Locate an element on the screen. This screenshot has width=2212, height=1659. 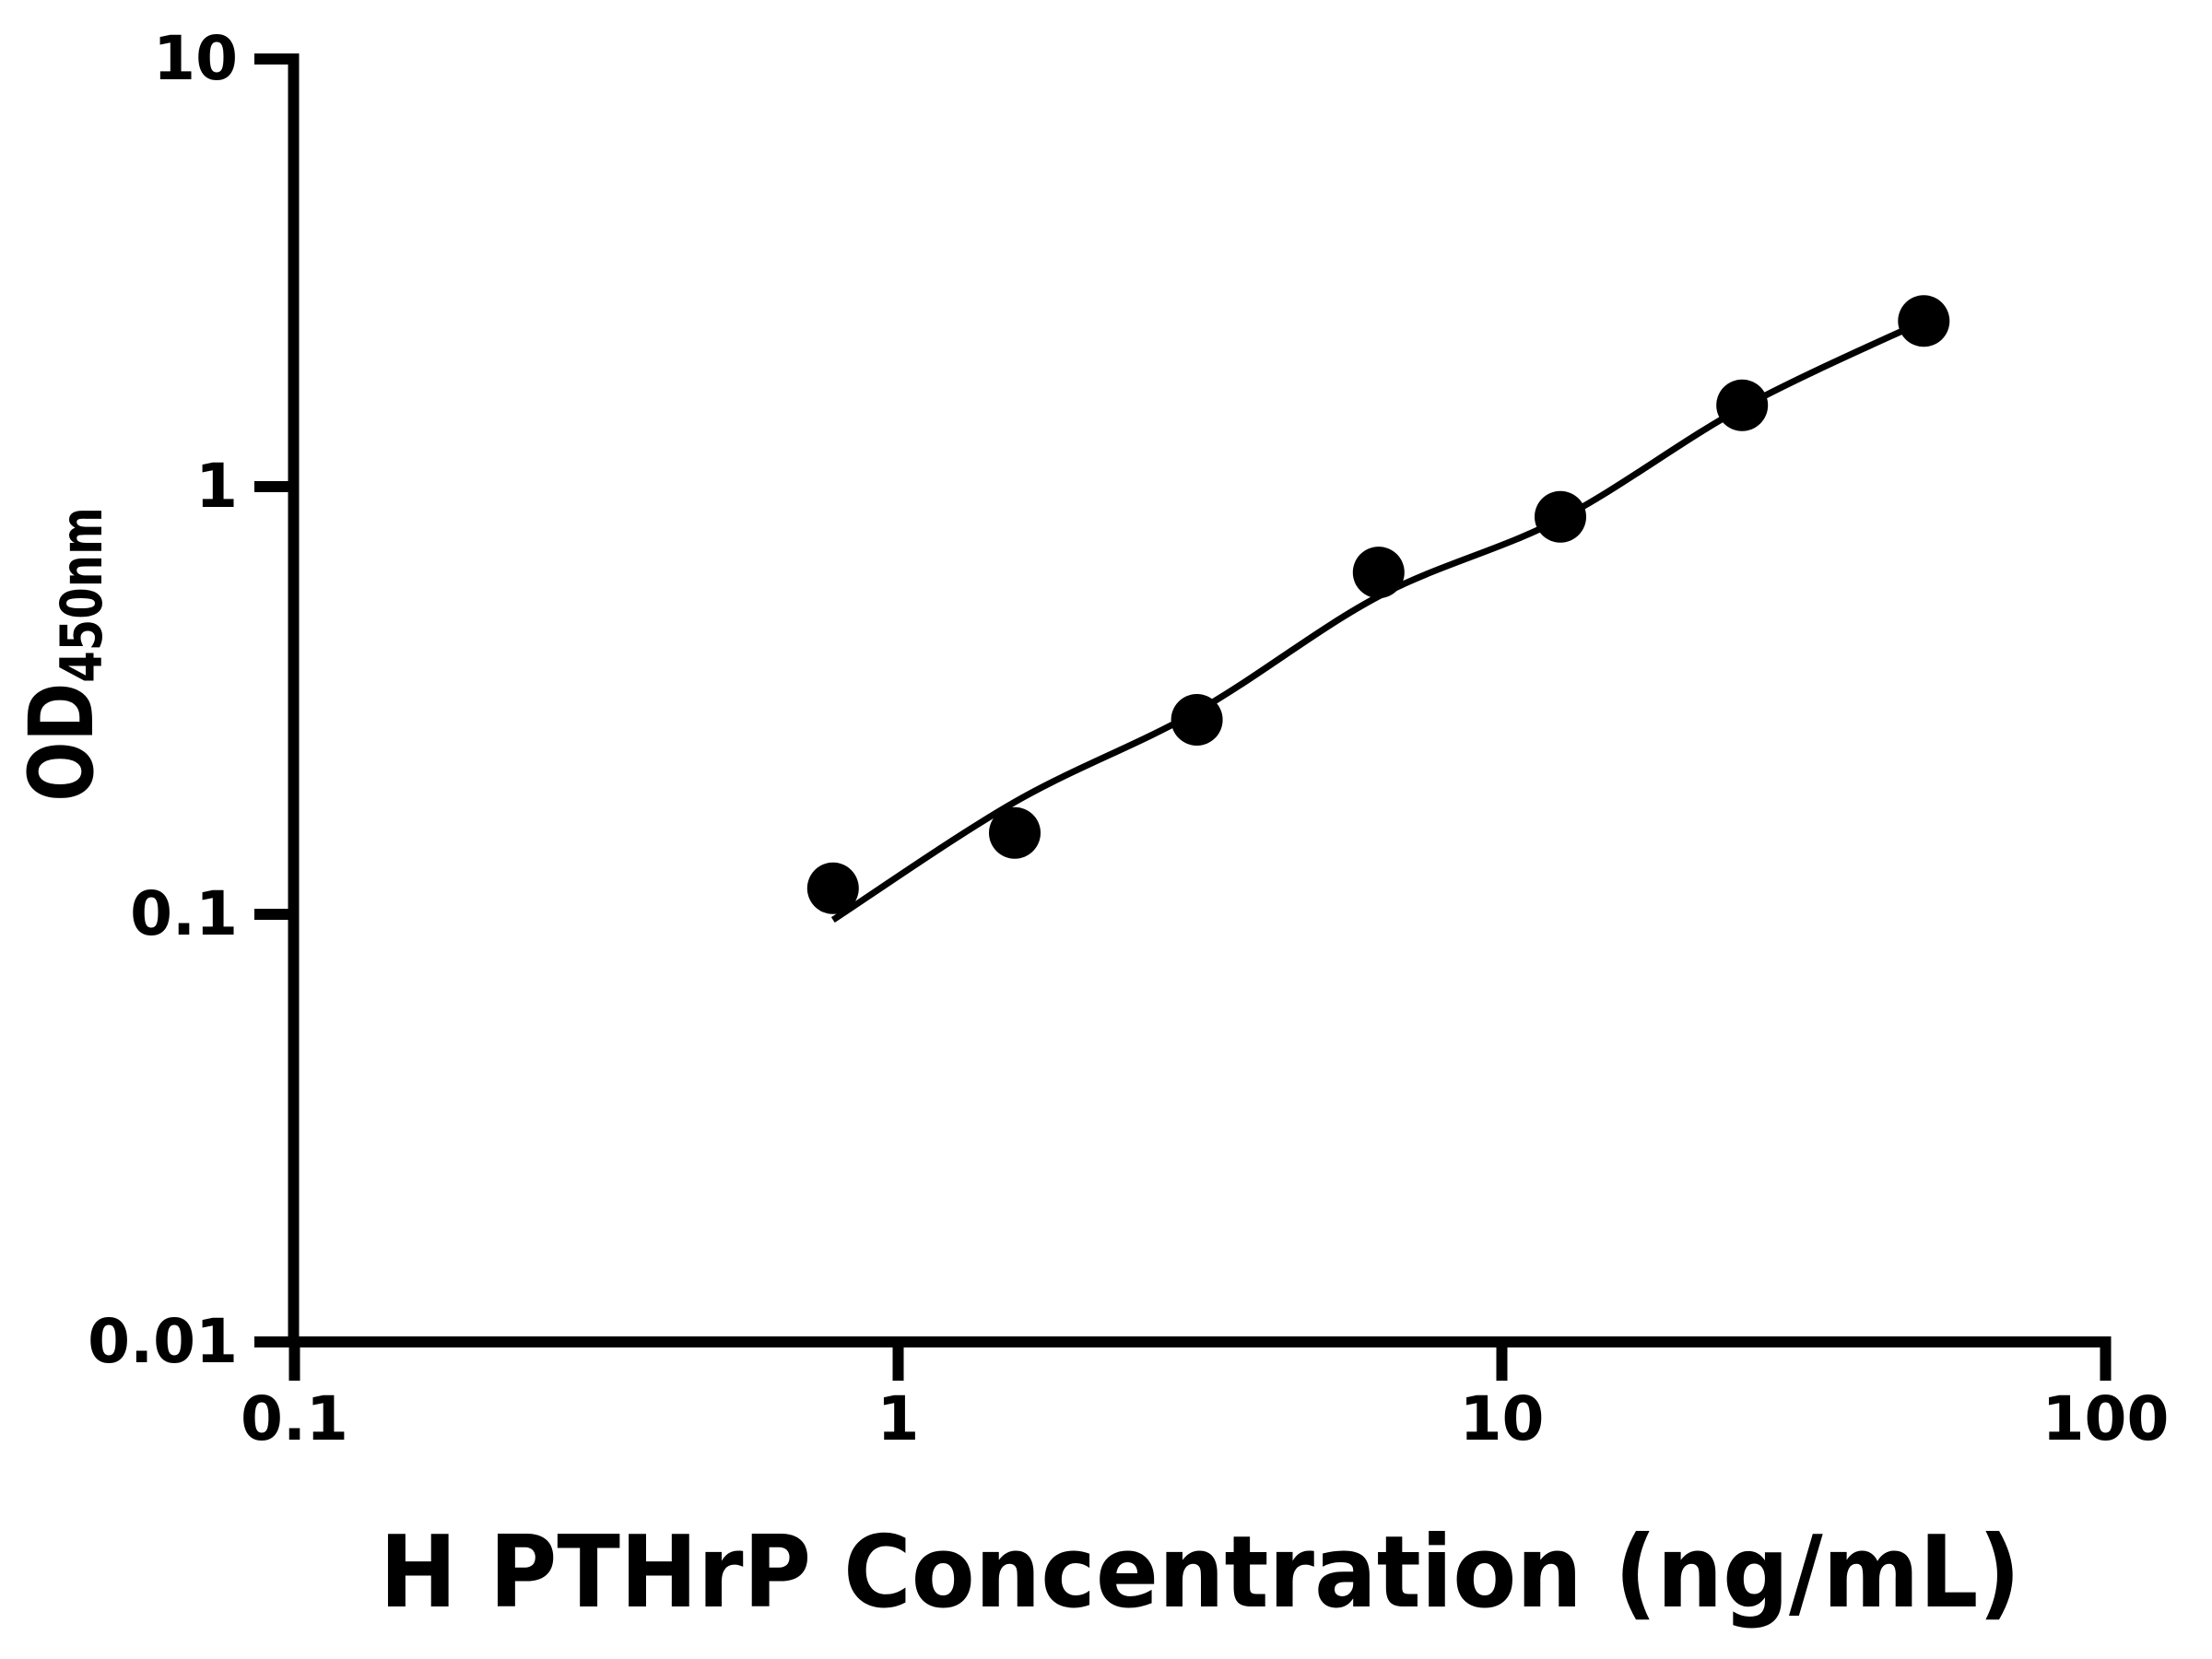
x-axis-spine is located at coordinates (1200, 1341).